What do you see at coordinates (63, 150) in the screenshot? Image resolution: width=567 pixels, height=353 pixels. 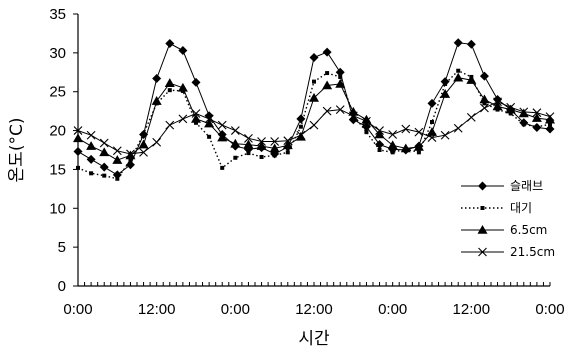 I see `y-ticks: 0 5 10 15 20 25 30 35` at bounding box center [63, 150].